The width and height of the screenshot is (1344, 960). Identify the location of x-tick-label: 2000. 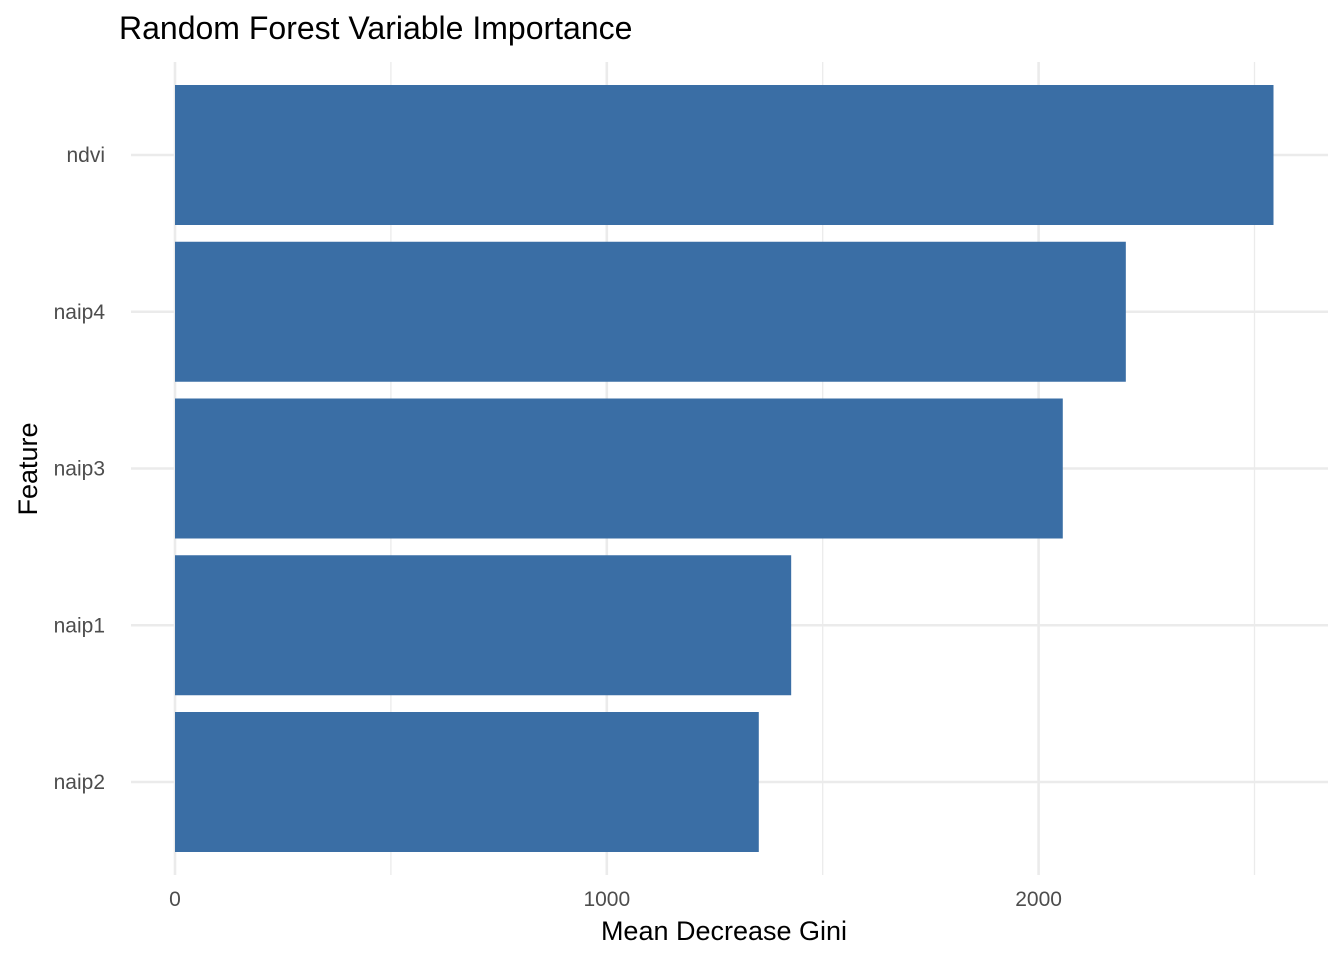
(1038, 899).